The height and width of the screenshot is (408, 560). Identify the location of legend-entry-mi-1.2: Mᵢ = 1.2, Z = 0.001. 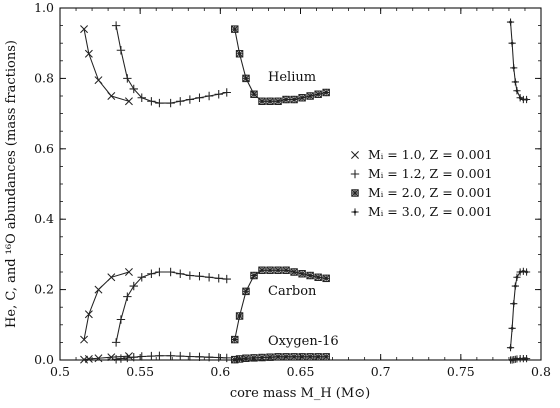
(421, 173).